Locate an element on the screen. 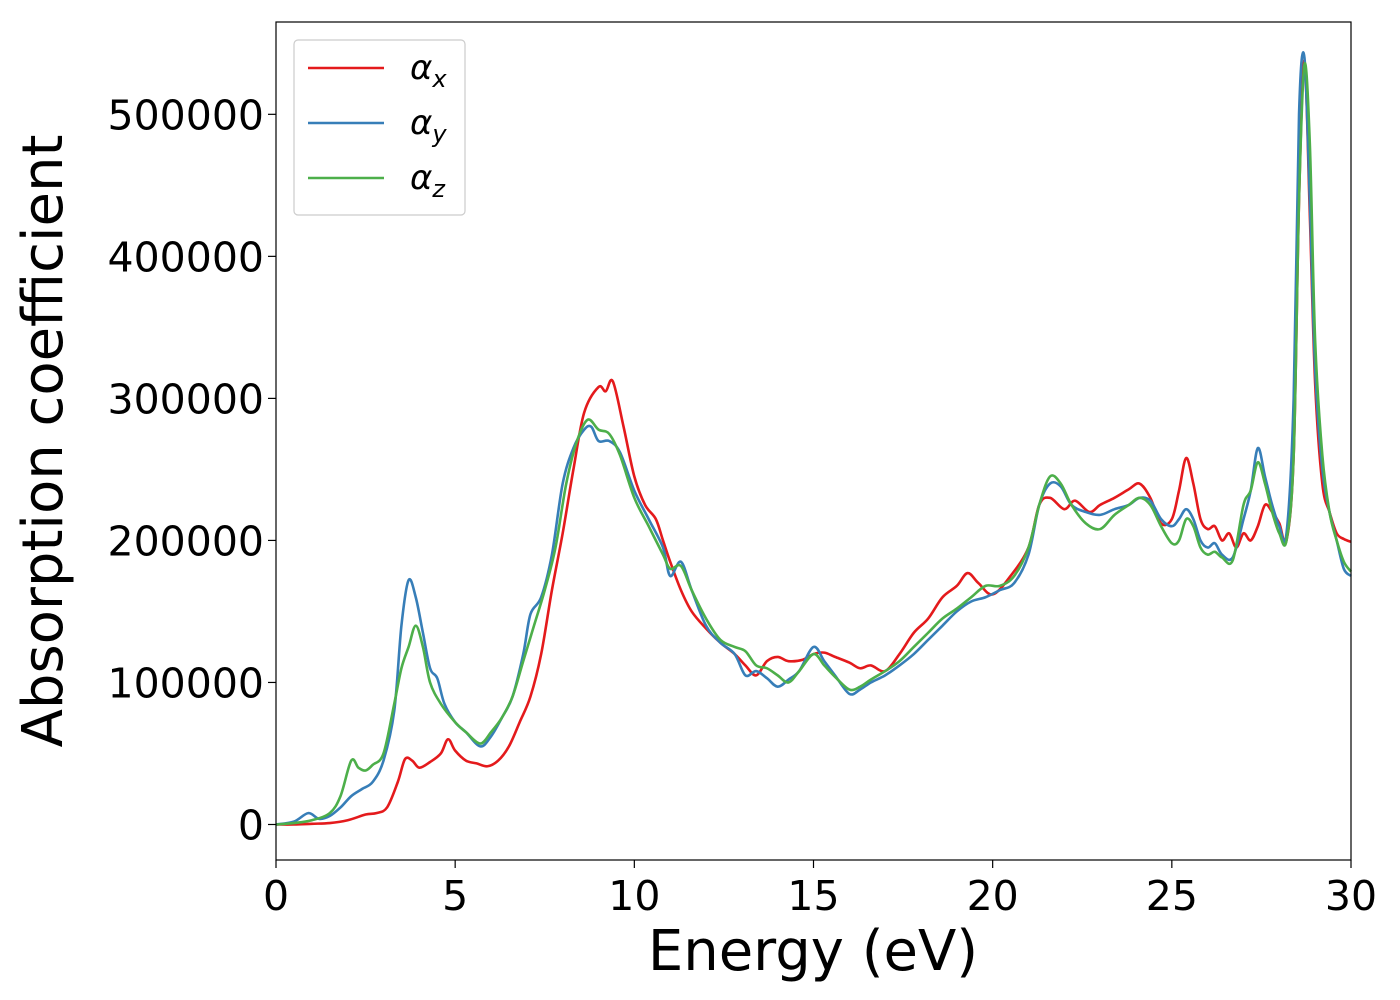 Image resolution: width=1400 pixels, height=1000 pixels. y-axis: 0 100000 200000 300000 400000 500000 is located at coordinates (191, 470).